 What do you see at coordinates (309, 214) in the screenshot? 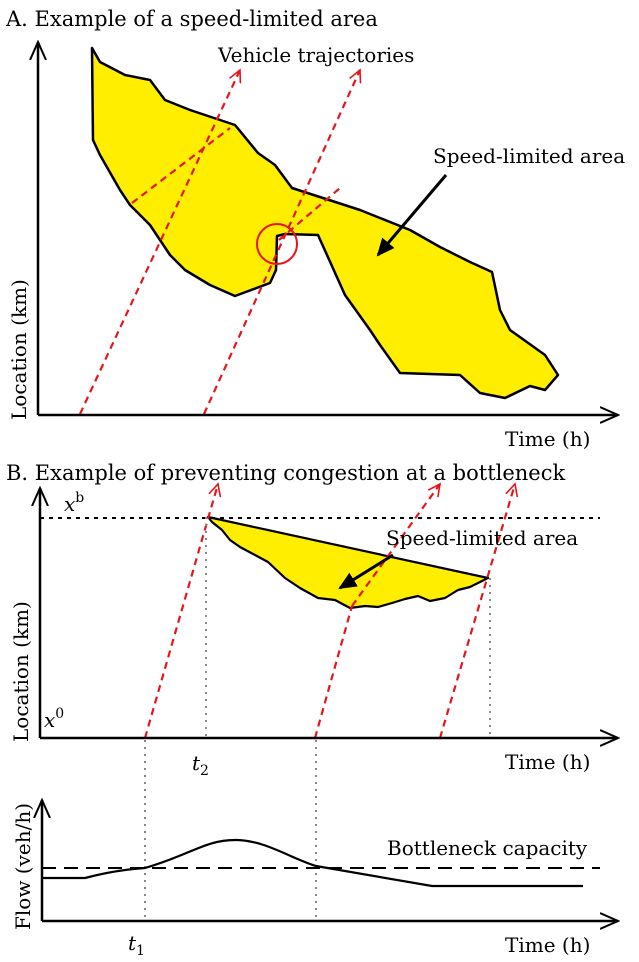
I see `panel-a-trajectory-2-hit` at bounding box center [309, 214].